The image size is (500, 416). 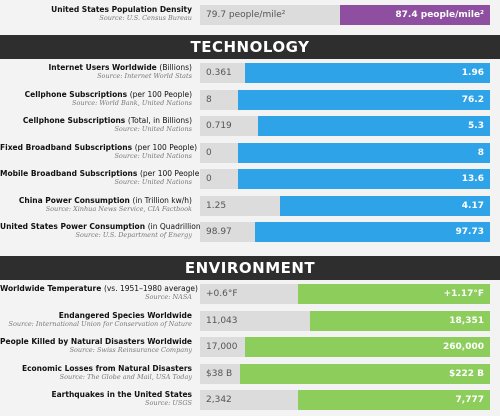 I want to click on new-bar: 87.4 people/mile², so click(x=415, y=15).